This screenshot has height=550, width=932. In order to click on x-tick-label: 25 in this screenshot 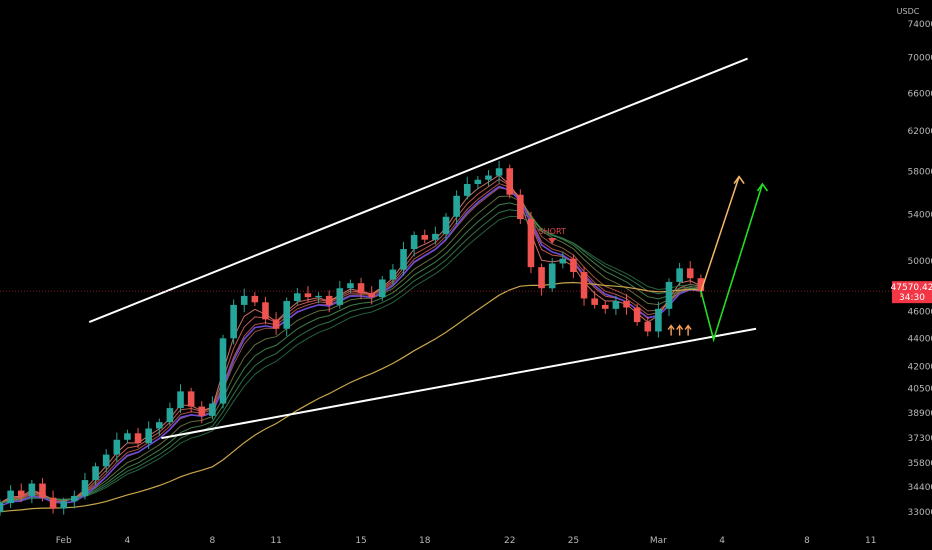, I will do `click(573, 541)`.